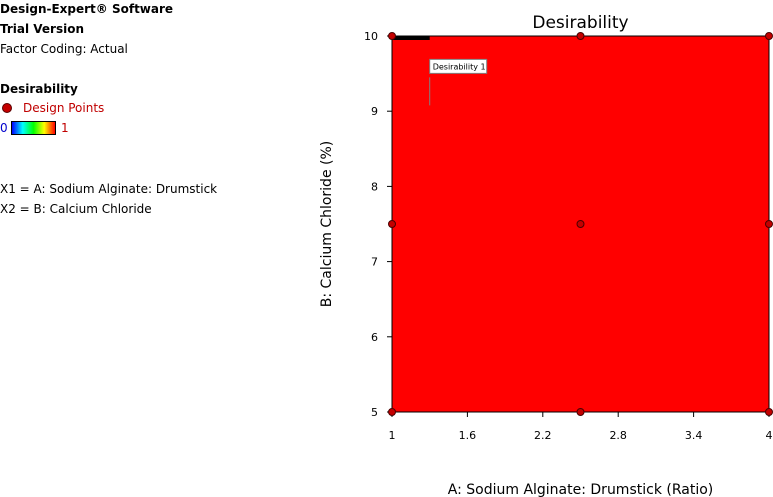  Describe the element at coordinates (374, 186) in the screenshot. I see `y-tick-label: 8` at that location.